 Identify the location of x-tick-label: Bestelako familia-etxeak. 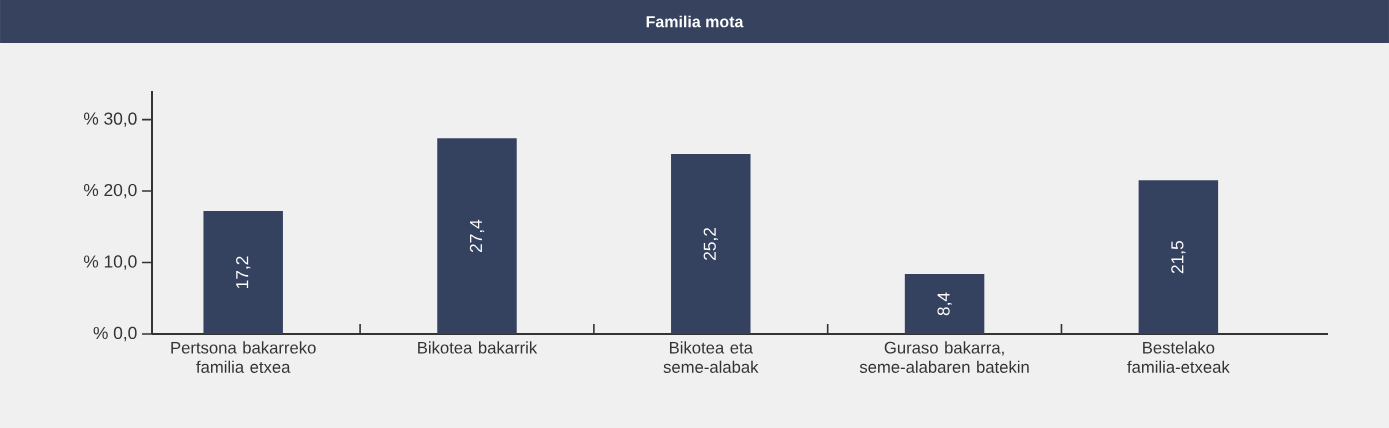
(1178, 357).